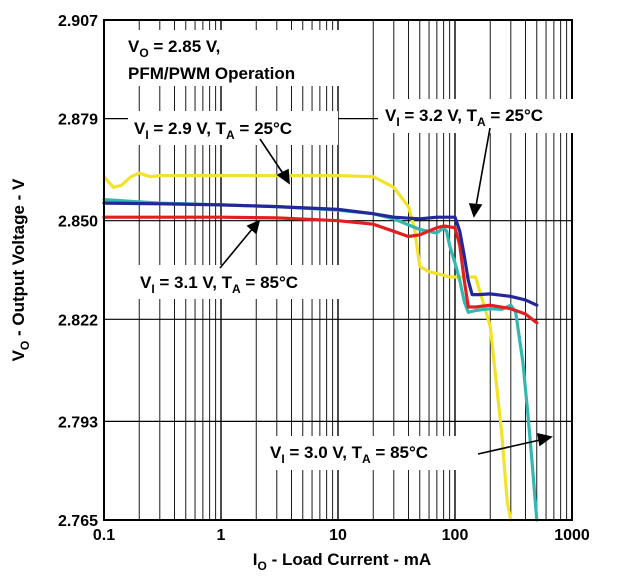 This screenshot has width=636, height=577. I want to click on series-line-vi32, so click(320, 254).